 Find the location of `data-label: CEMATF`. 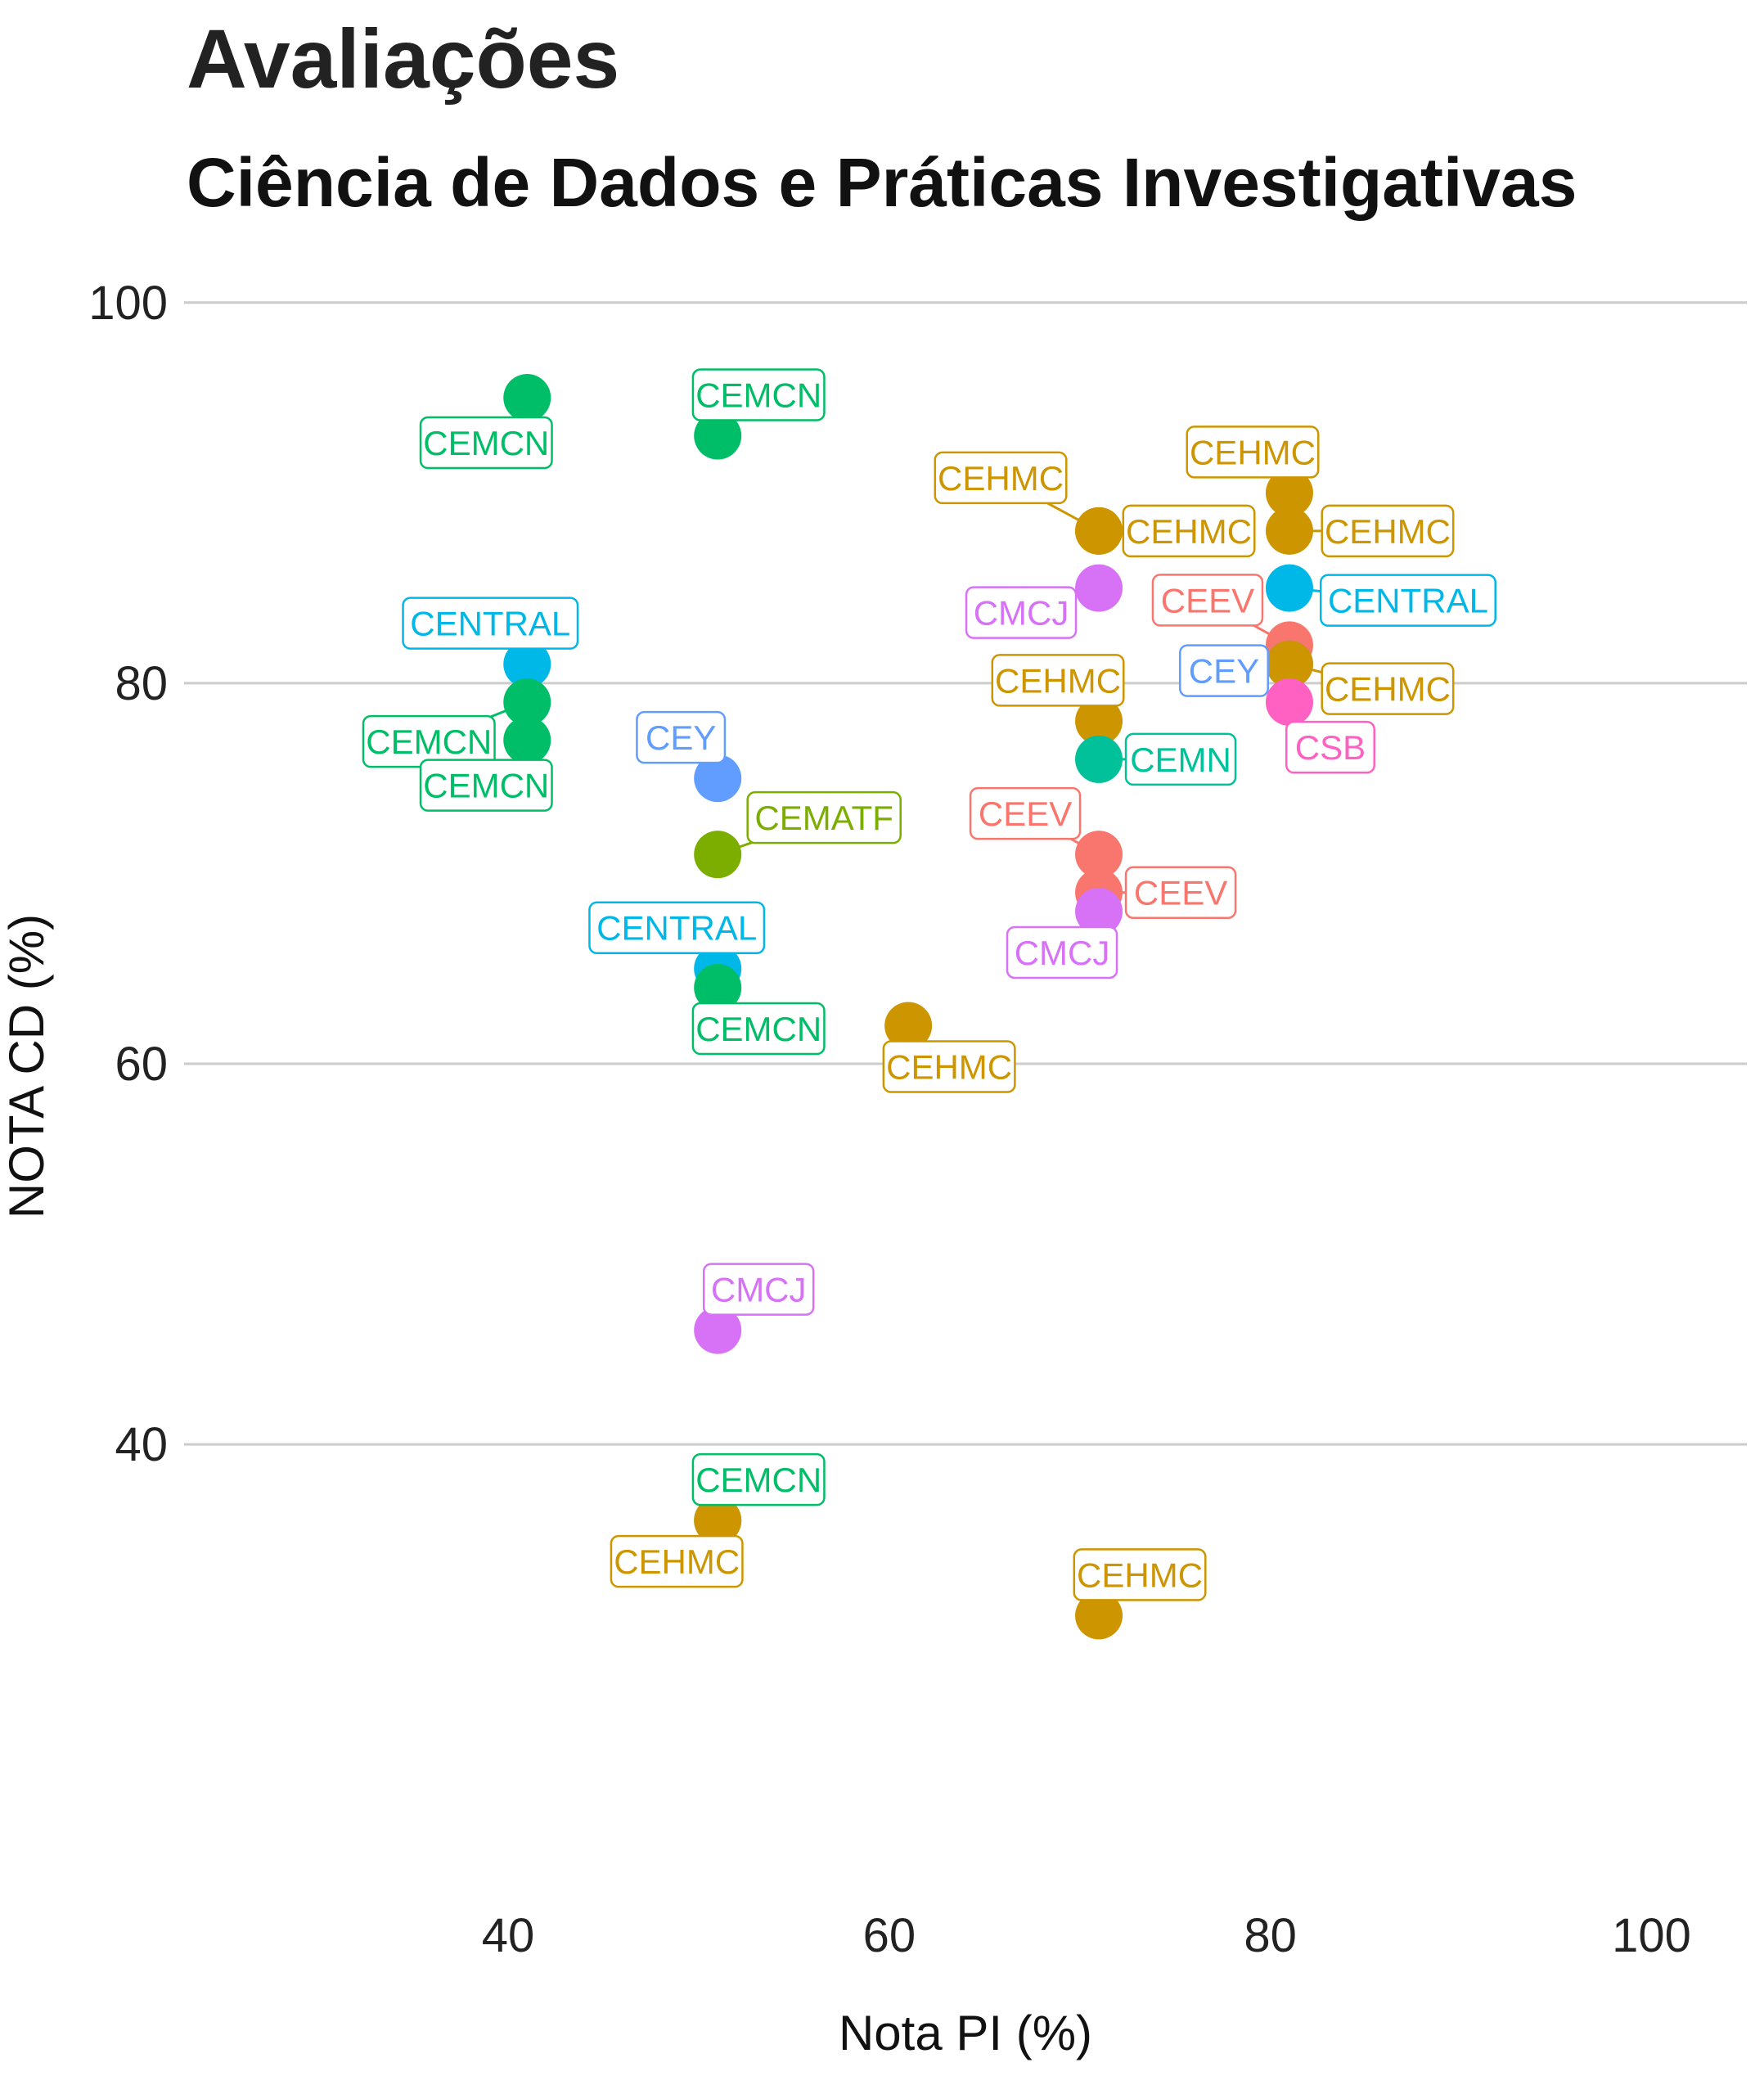

data-label: CEMATF is located at coordinates (824, 817).